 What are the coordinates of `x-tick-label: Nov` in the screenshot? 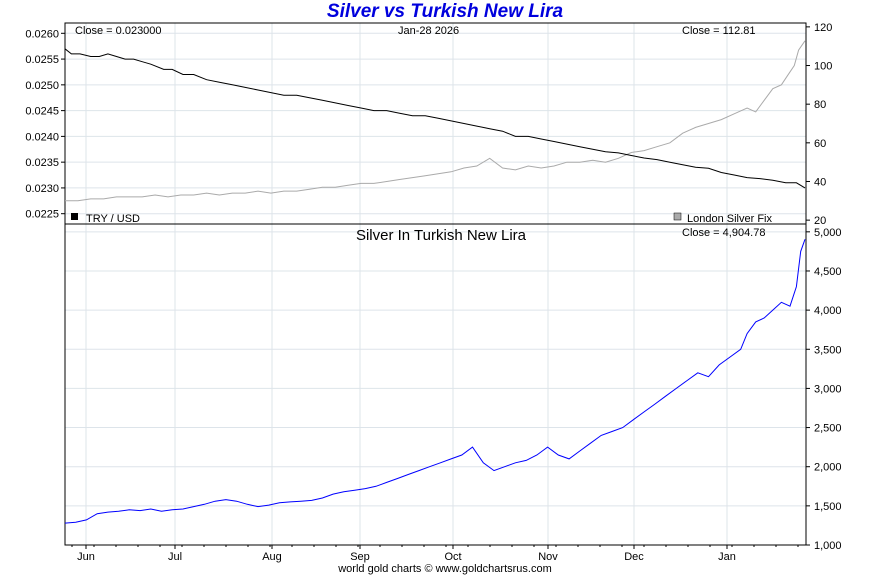 It's located at (548, 557).